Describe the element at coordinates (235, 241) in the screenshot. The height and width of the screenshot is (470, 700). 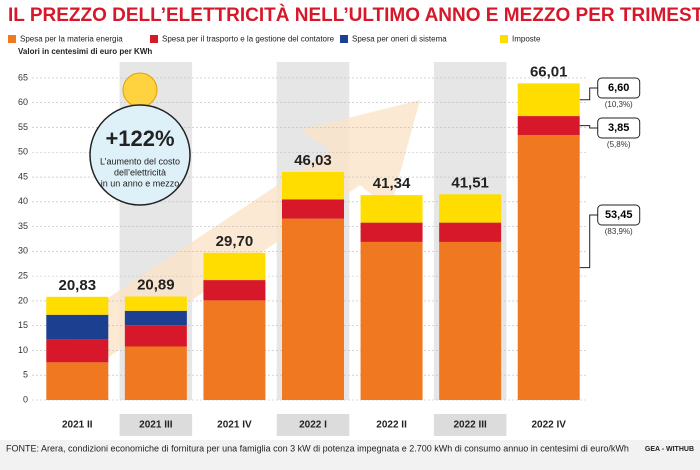
I see `total-label: 29,70` at that location.